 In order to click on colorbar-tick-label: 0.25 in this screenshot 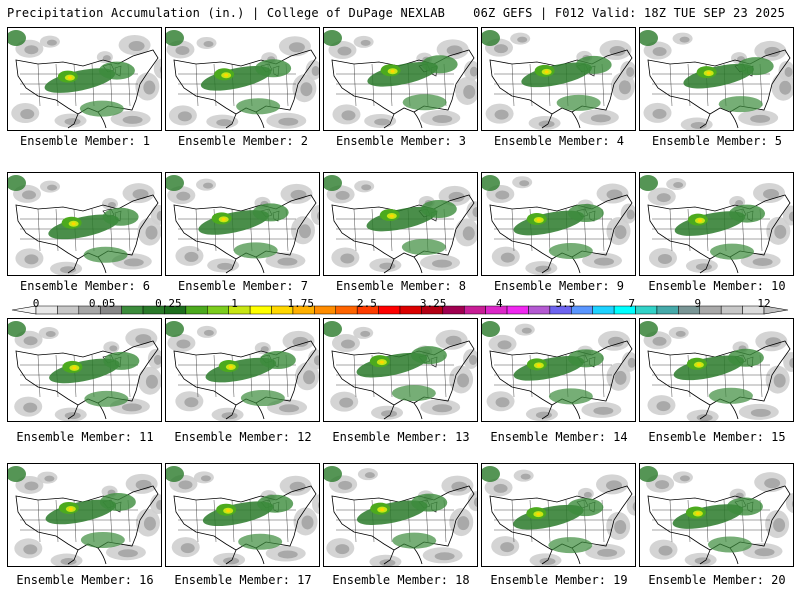, I will do `click(168, 303)`.